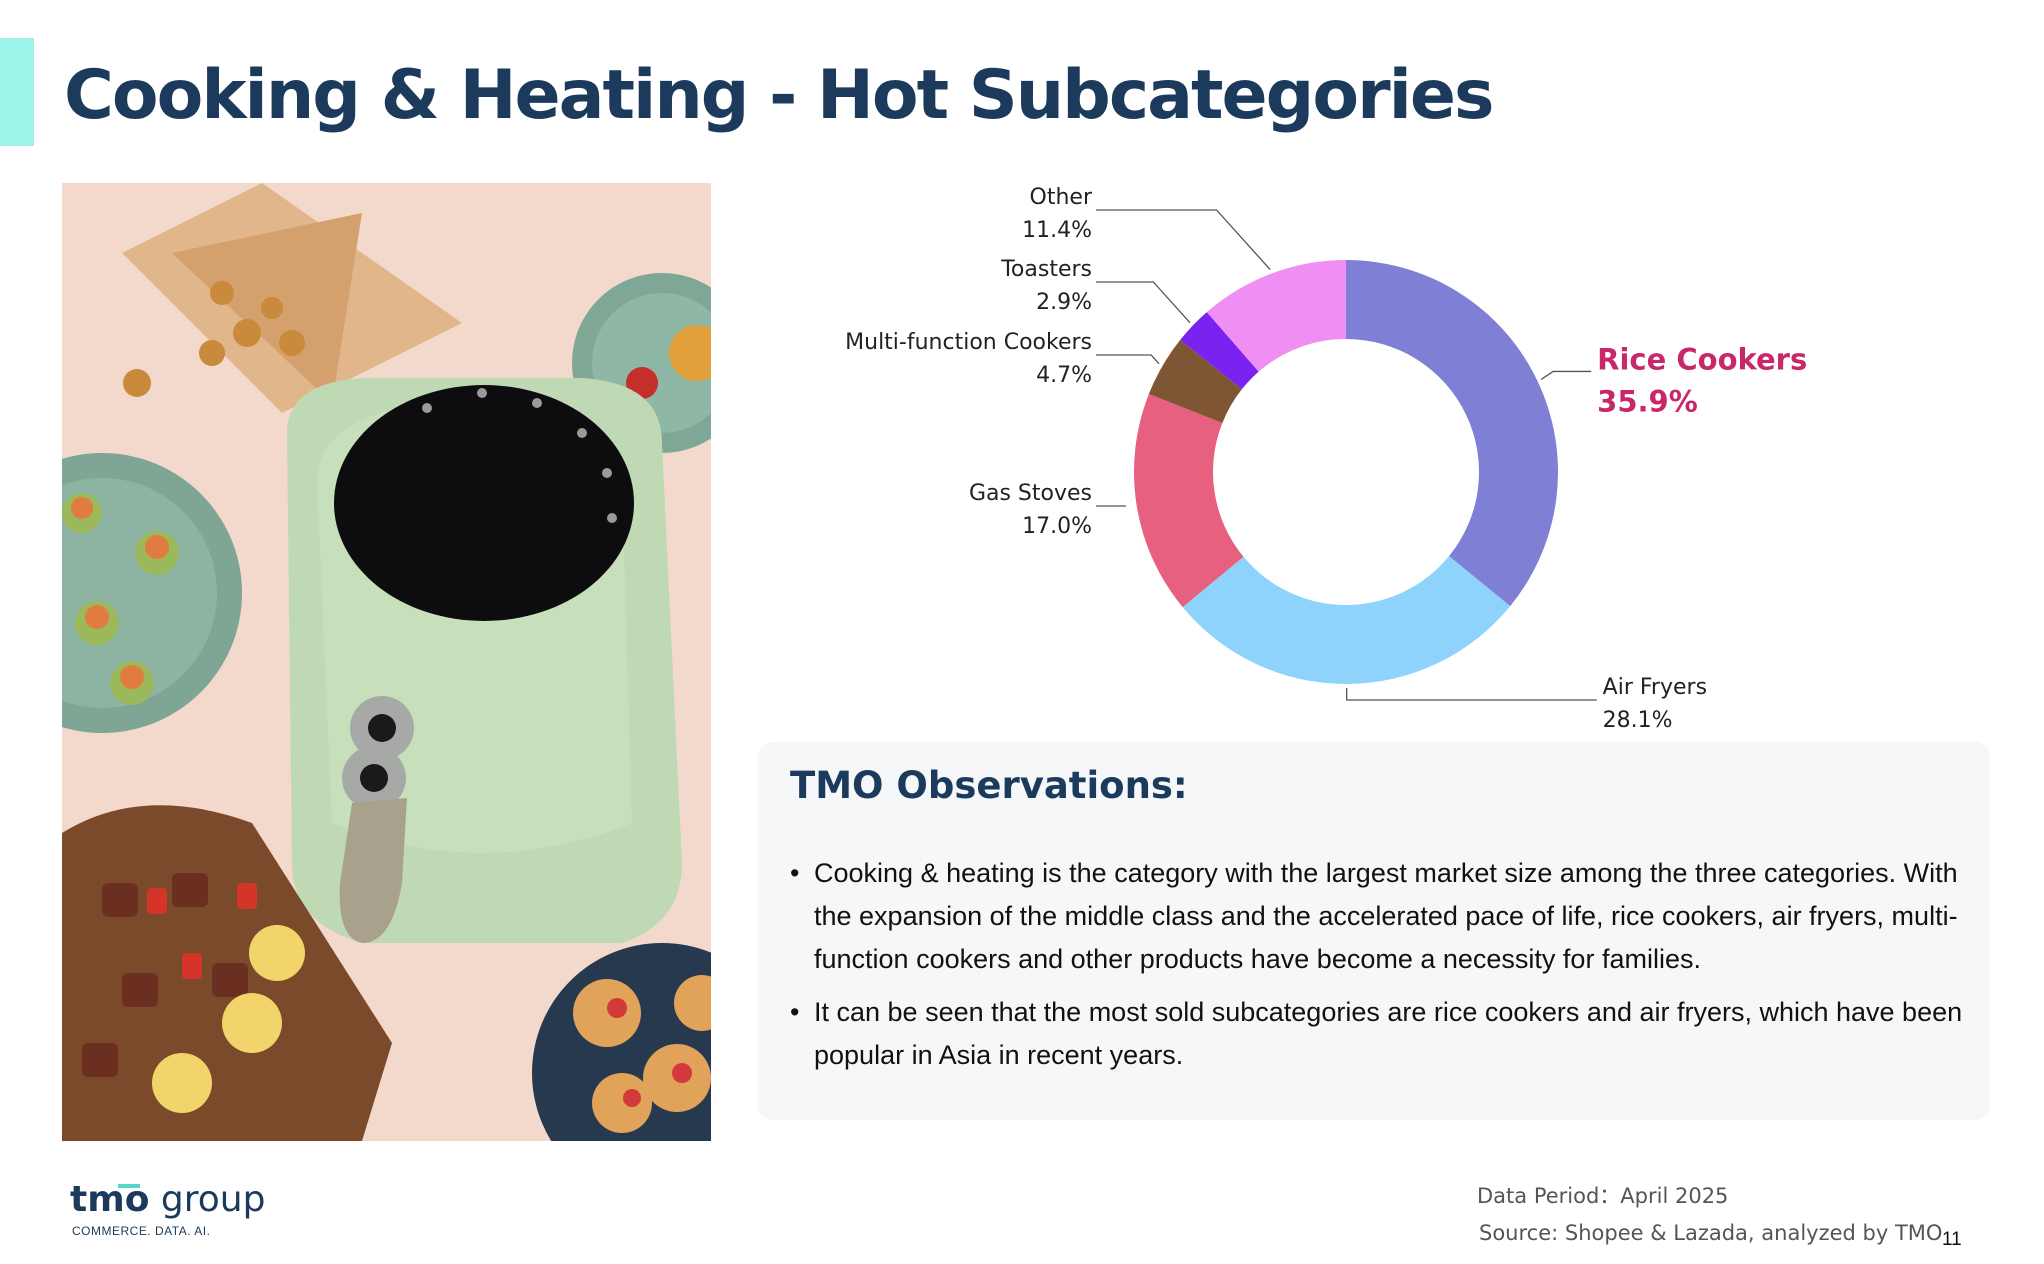 The image size is (2044, 1264). I want to click on leader-line-air-fryers, so click(1471, 694).